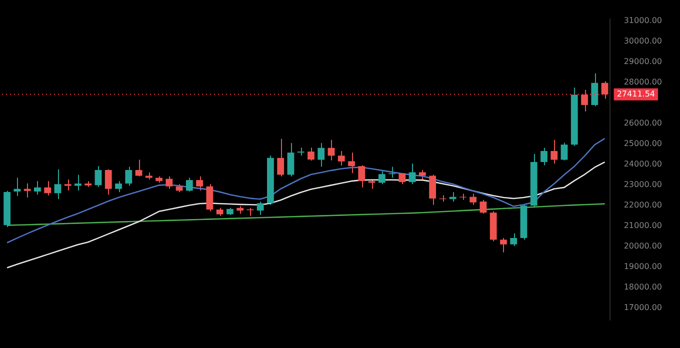  Describe the element at coordinates (635, 93) in the screenshot. I see `ref-line-label: 27411.54` at that location.